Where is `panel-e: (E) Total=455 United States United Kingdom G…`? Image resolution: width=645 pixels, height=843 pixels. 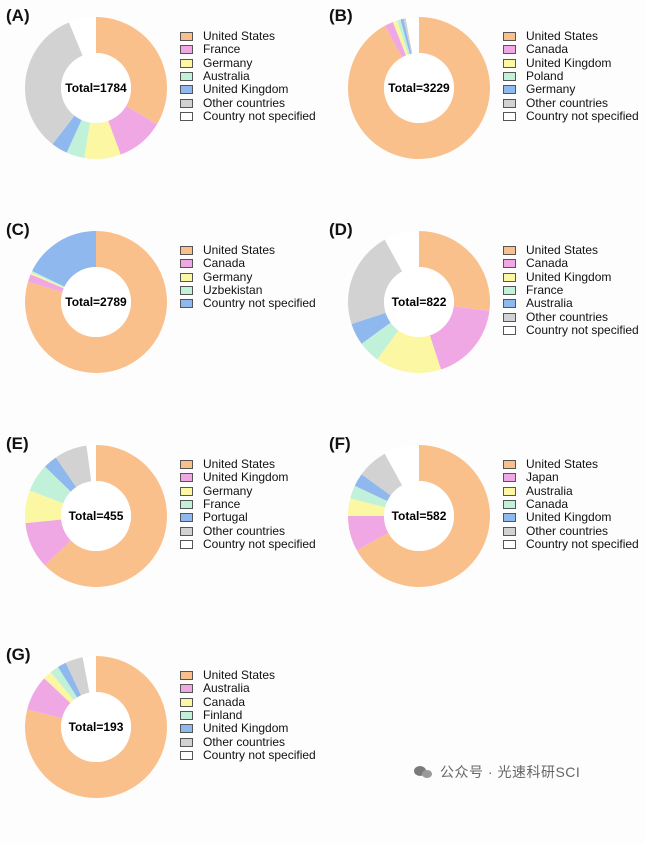 panel-e: (E) Total=455 United States United Kingdom G… is located at coordinates (161, 532).